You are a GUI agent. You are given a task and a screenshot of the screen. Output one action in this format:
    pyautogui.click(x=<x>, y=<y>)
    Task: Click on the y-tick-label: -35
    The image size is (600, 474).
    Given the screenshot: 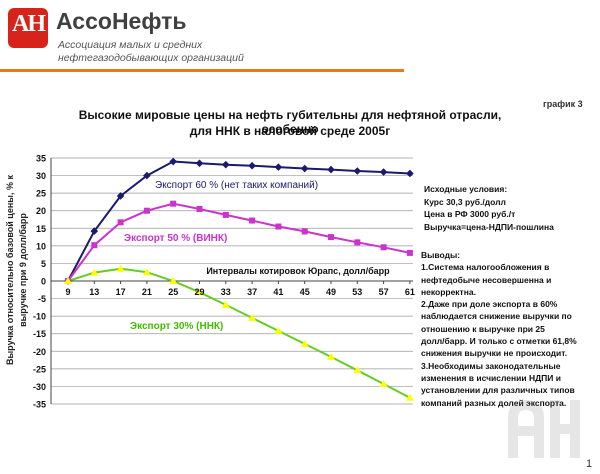 What is the action you would take?
    pyautogui.click(x=39, y=405)
    